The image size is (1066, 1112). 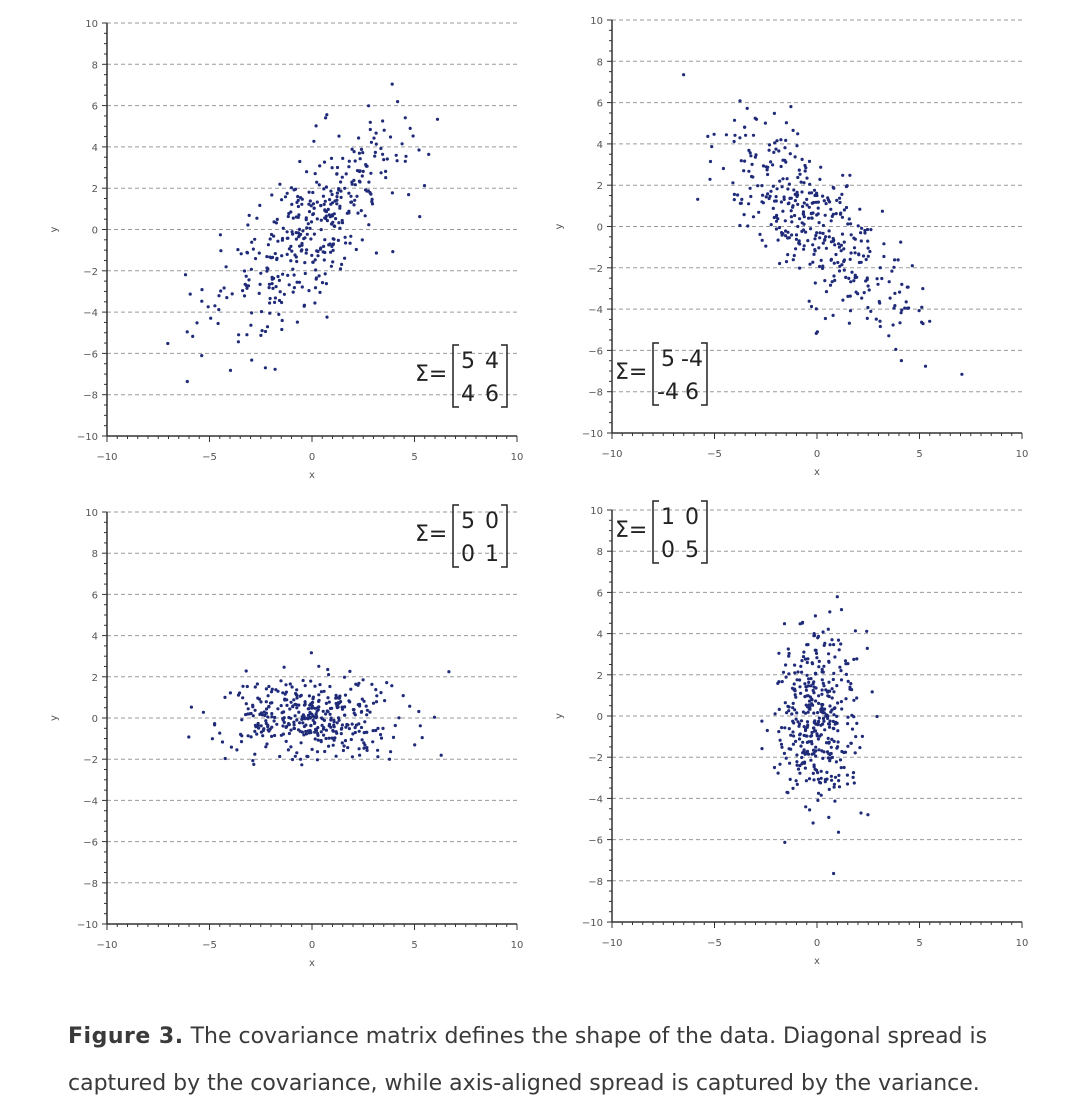 What do you see at coordinates (631, 530) in the screenshot?
I see `sigma-symbol: Σ=` at bounding box center [631, 530].